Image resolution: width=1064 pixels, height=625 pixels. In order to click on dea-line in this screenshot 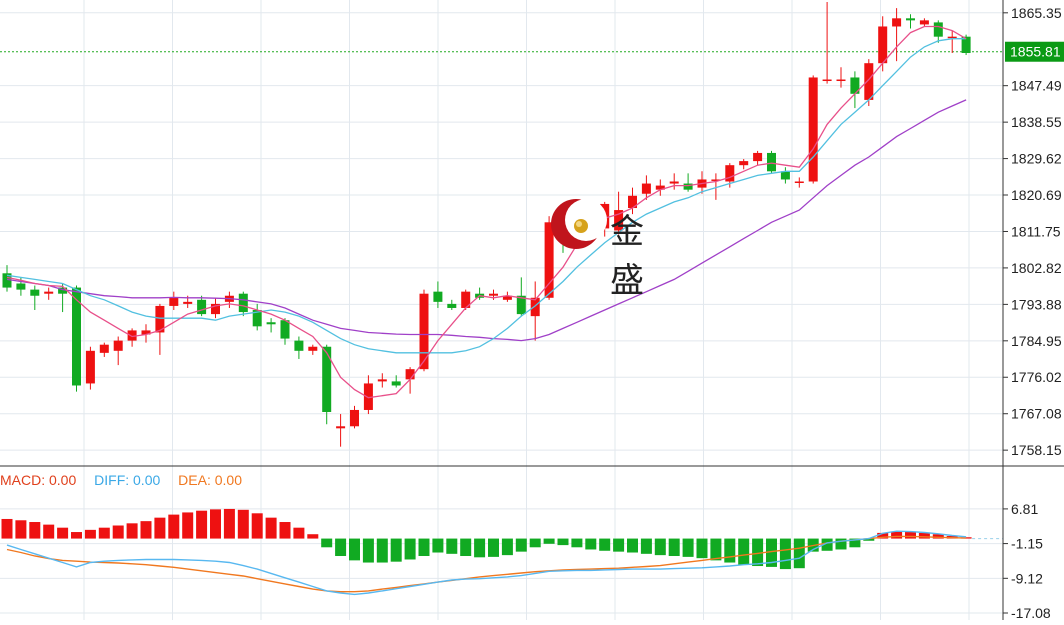, I will do `click(486, 564)`.